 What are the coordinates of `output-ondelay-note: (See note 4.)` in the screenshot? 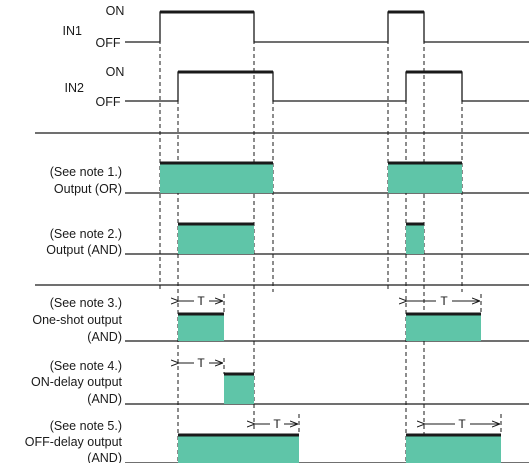 It's located at (86, 366).